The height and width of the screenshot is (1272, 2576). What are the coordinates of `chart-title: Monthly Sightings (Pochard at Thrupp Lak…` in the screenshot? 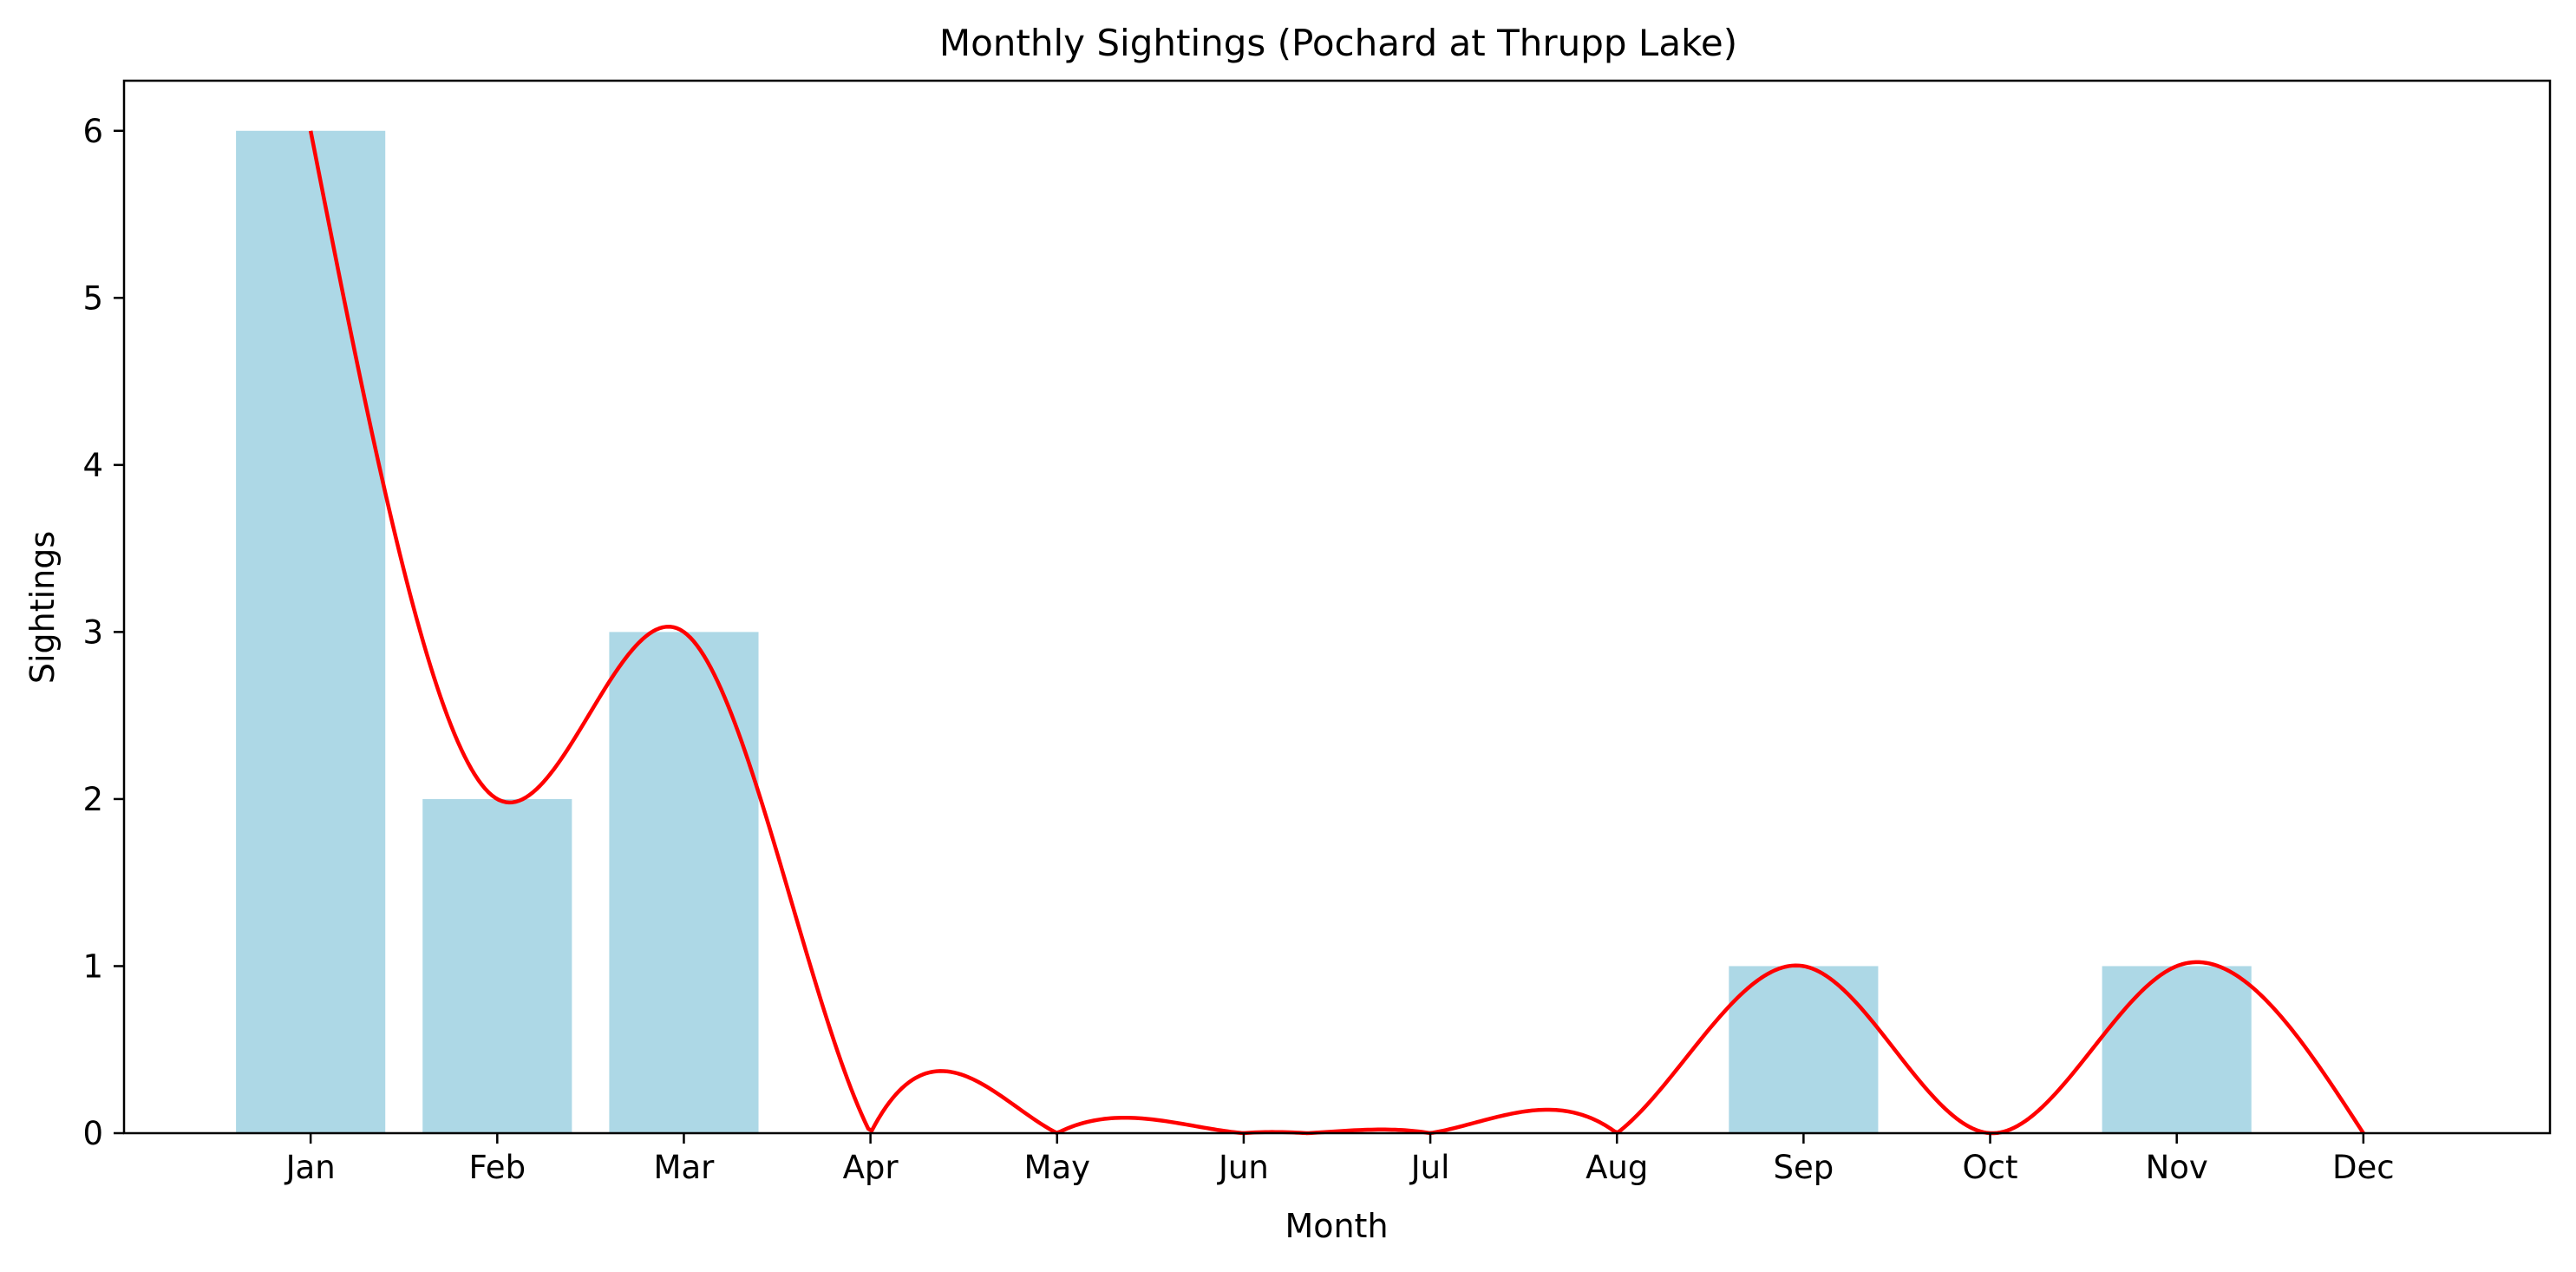 It's located at (1338, 43).